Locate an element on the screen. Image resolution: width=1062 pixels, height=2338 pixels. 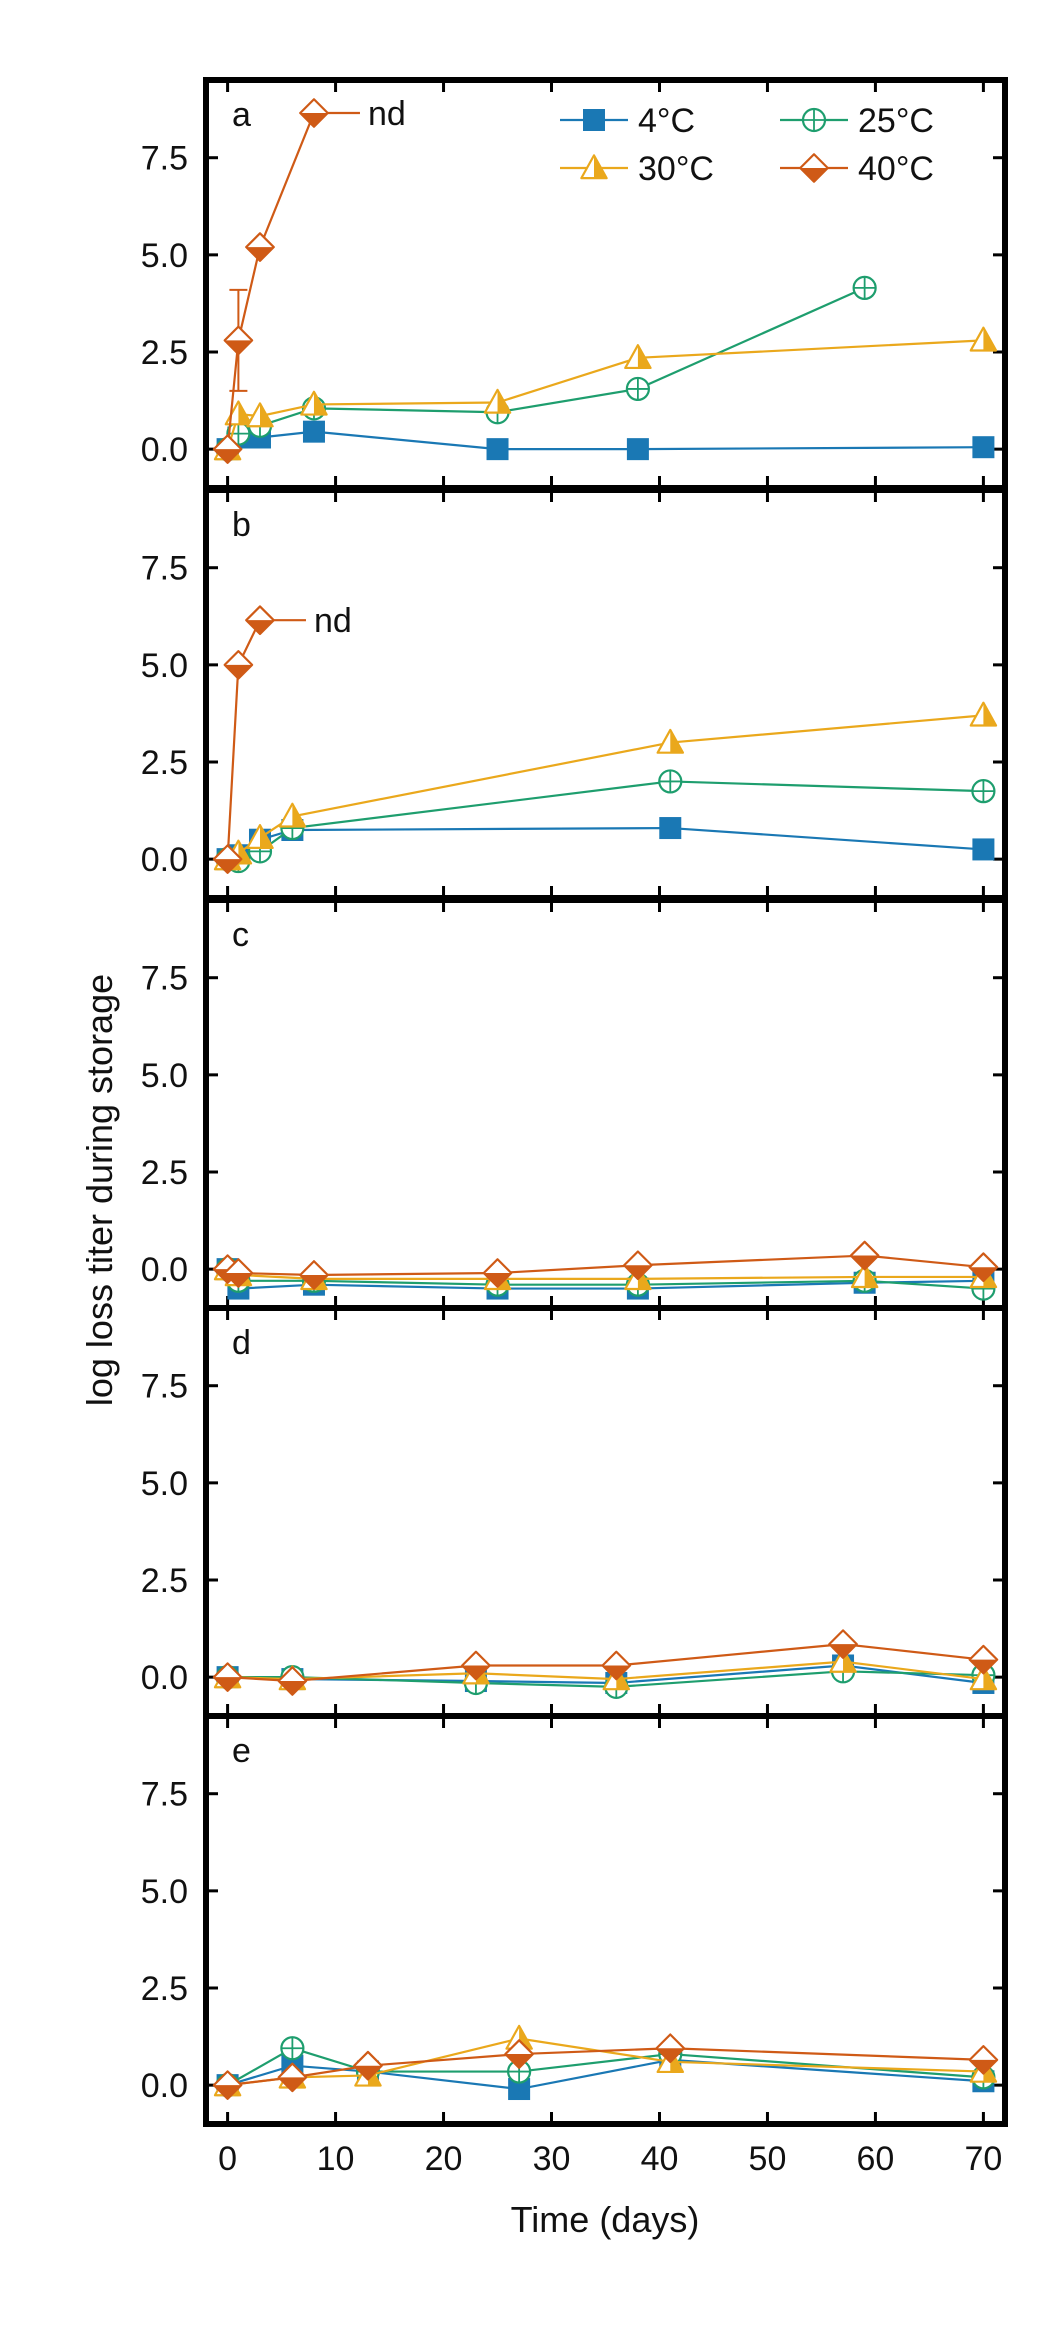
series-30c is located at coordinates (605, 786).